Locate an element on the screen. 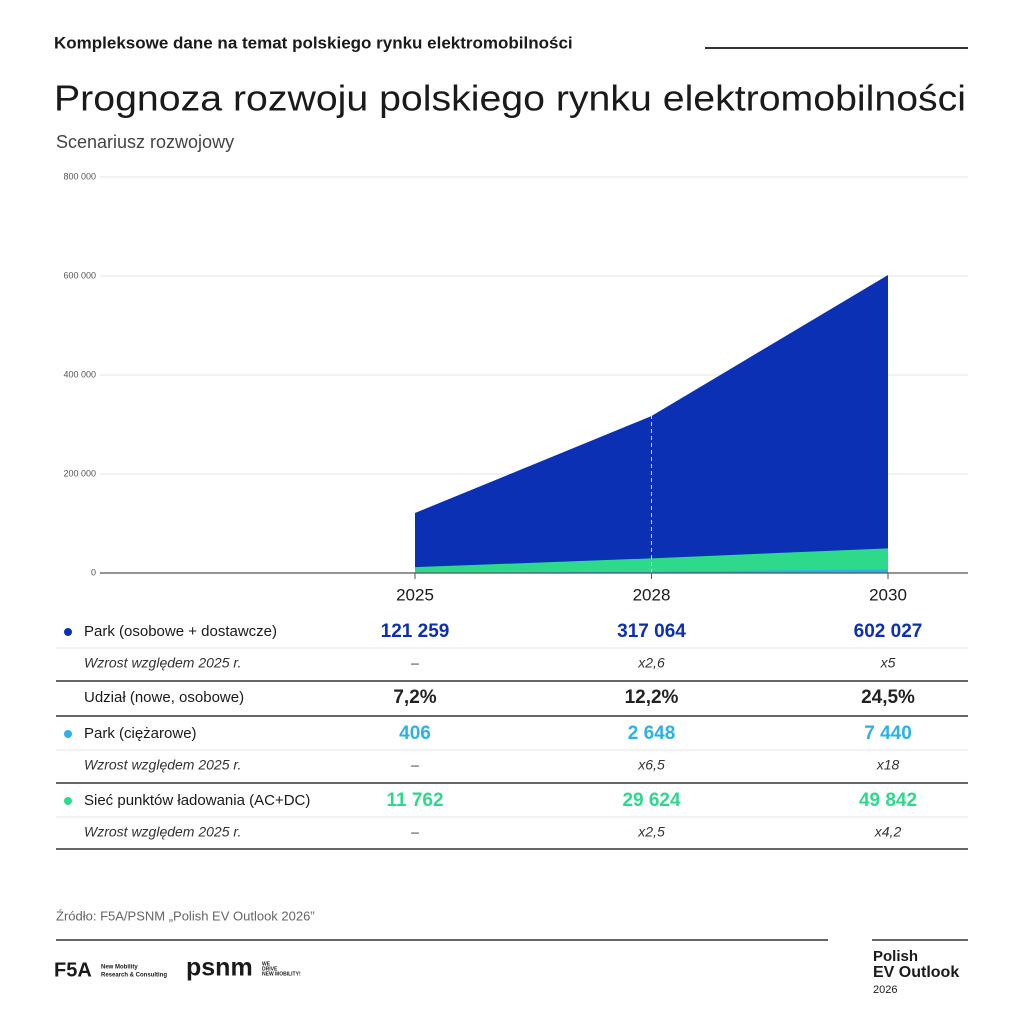  growth-cell: x2,6 is located at coordinates (651, 663).